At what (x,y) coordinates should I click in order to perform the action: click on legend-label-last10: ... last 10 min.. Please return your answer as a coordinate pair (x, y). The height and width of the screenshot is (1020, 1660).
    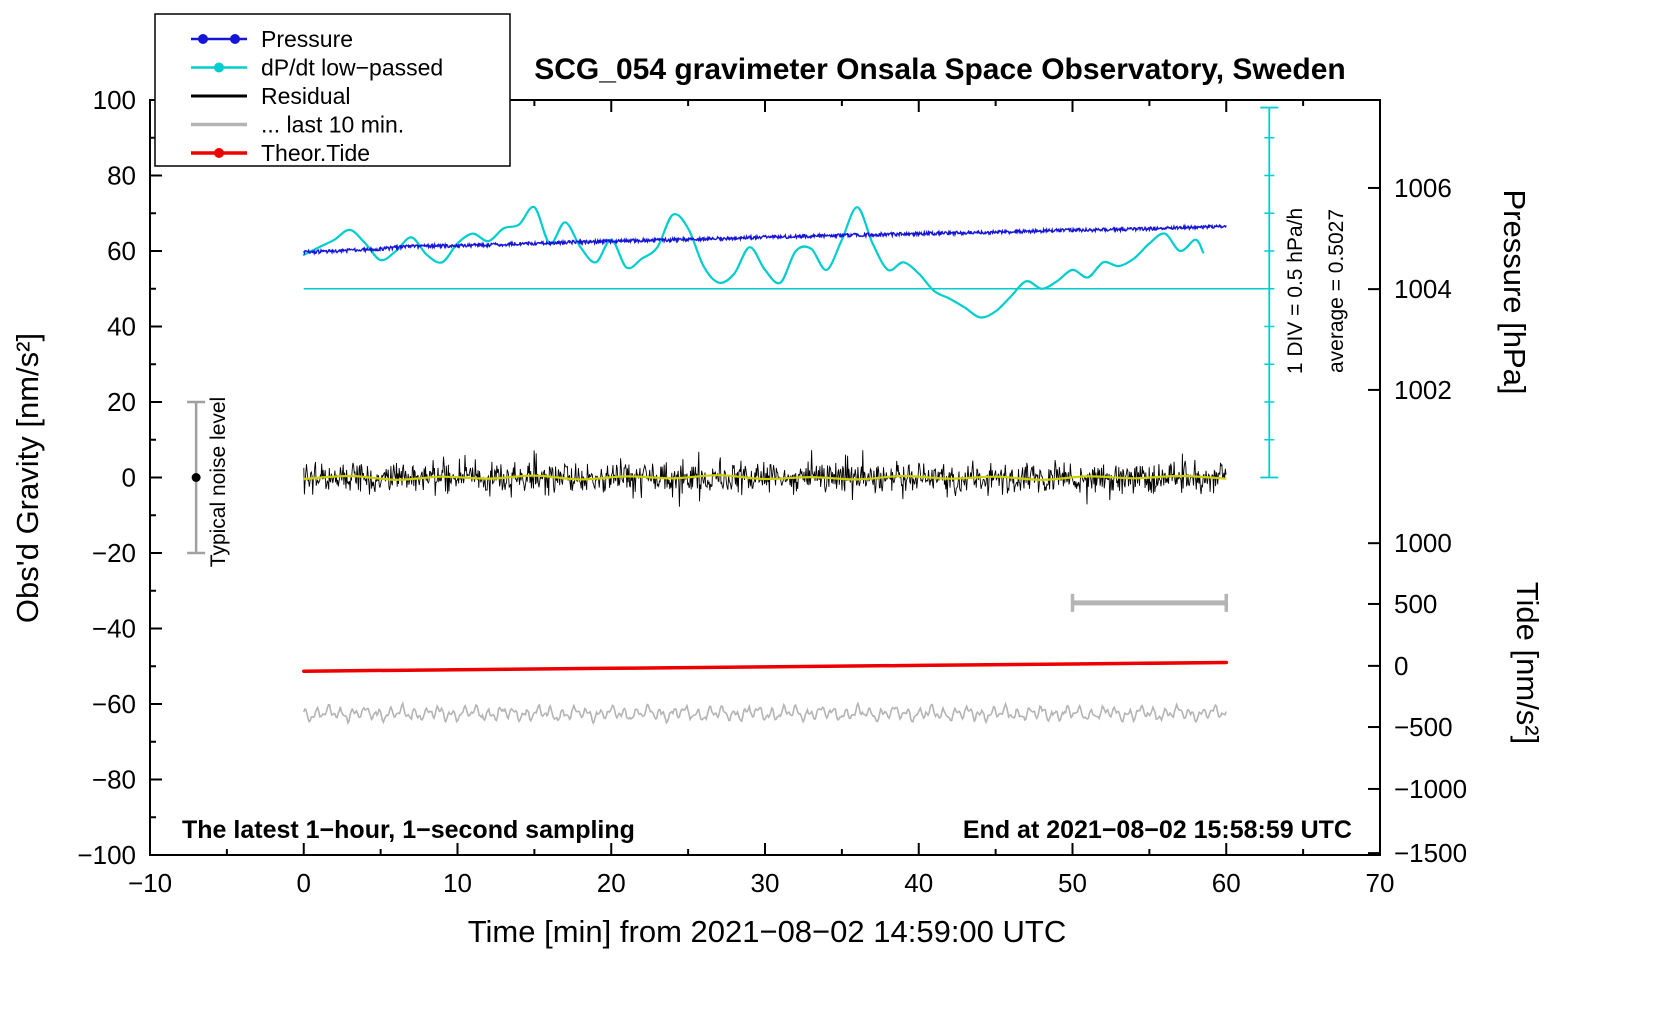
    Looking at the image, I should click on (332, 125).